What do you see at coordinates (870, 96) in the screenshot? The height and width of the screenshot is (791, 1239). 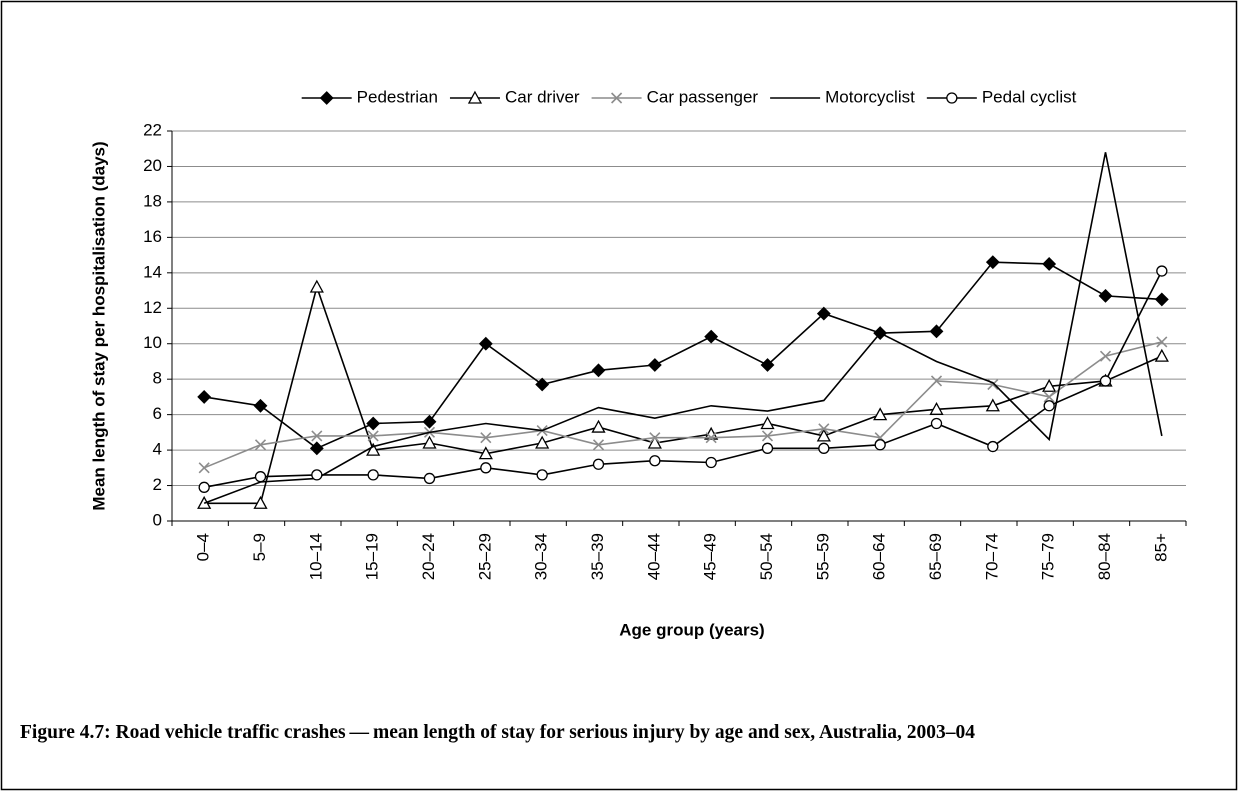 I see `legend-label: Motorcyclist` at bounding box center [870, 96].